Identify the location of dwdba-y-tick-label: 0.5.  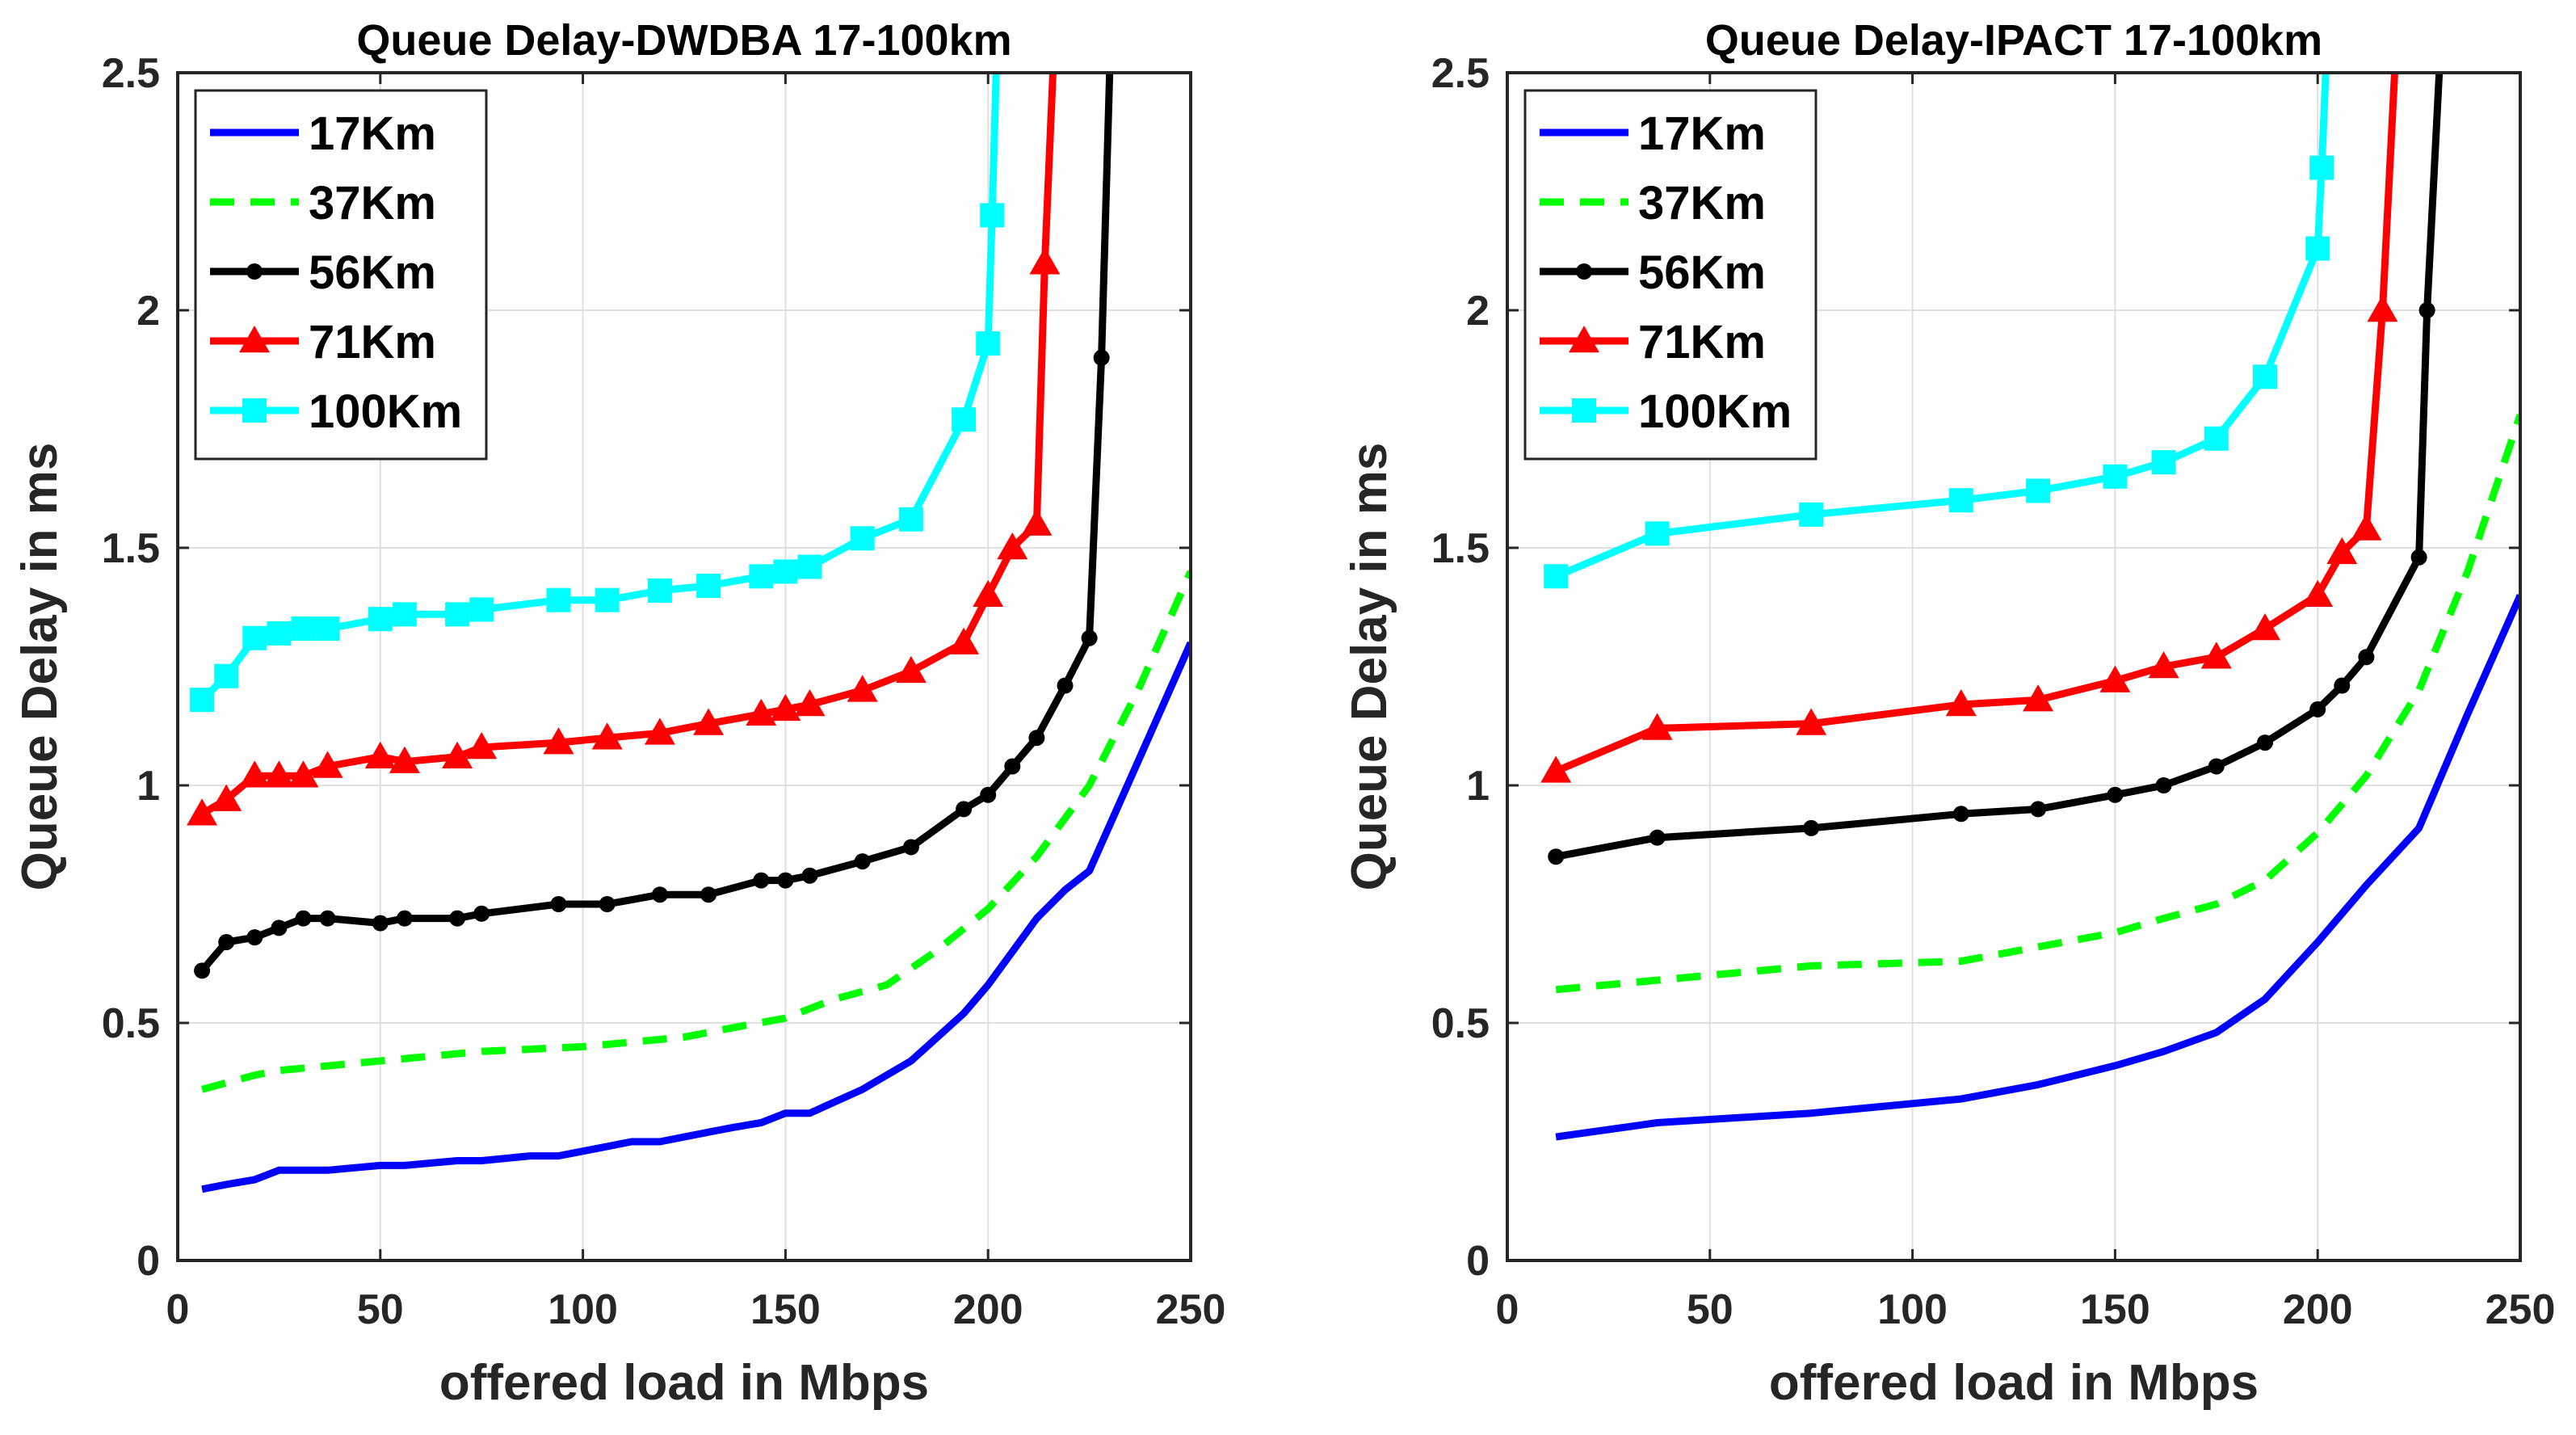
(131, 1024).